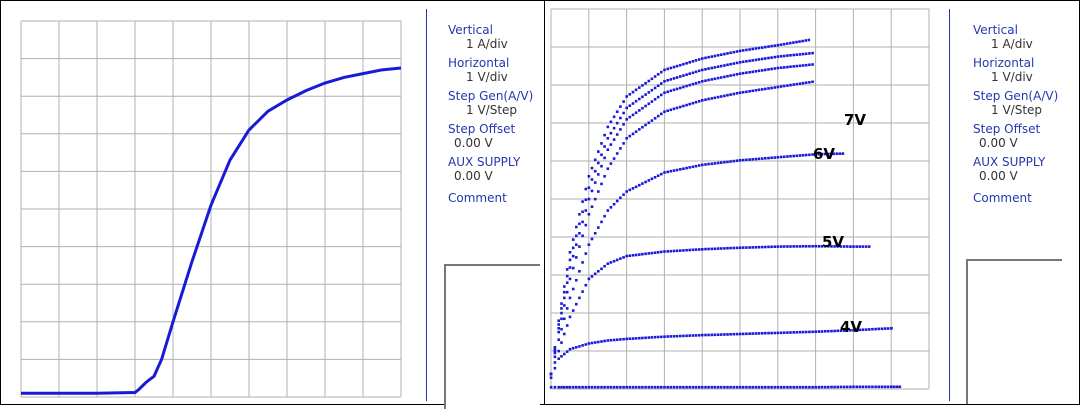 This screenshot has width=1080, height=409. Describe the element at coordinates (1014, 331) in the screenshot. I see `right-comment-box` at that location.